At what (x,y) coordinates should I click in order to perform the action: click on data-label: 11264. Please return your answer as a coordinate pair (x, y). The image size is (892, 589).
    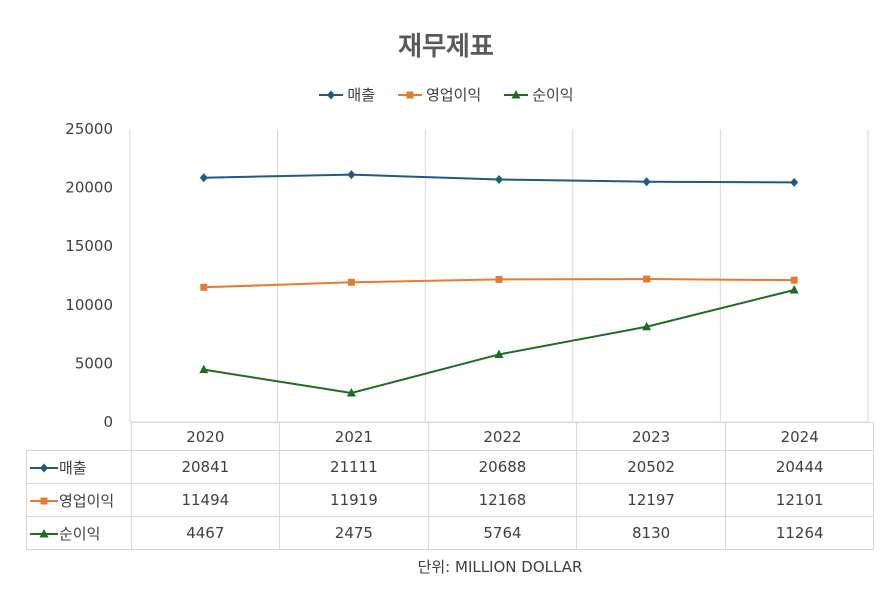
    Looking at the image, I should click on (799, 533).